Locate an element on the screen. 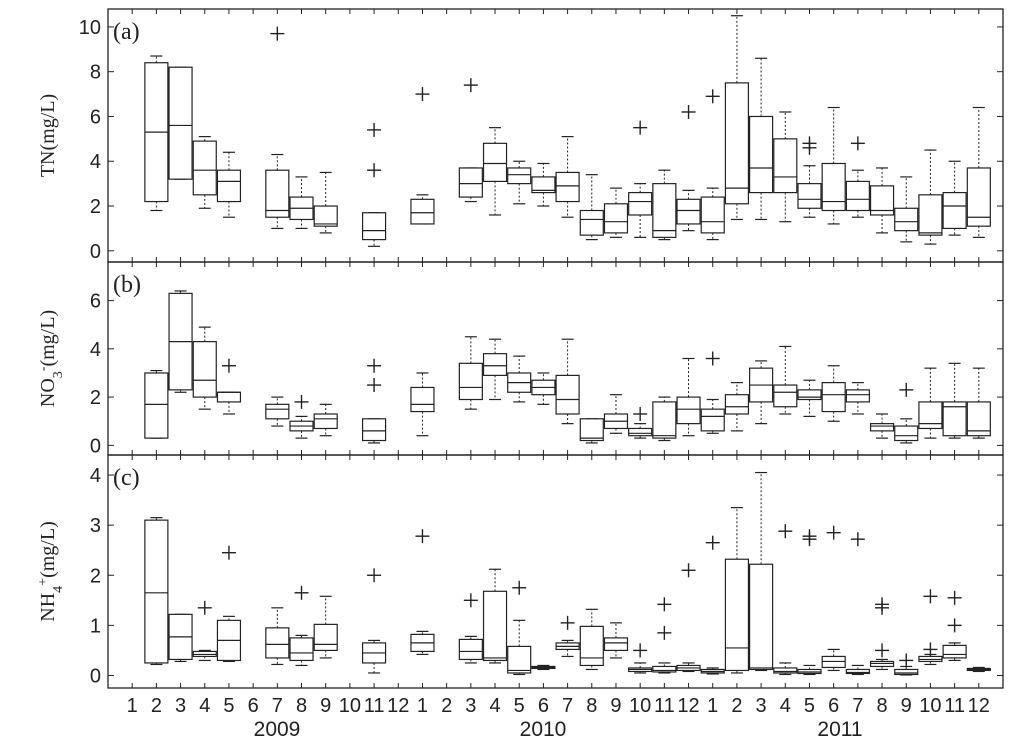  y-tick-label: 6 is located at coordinates (95, 117).